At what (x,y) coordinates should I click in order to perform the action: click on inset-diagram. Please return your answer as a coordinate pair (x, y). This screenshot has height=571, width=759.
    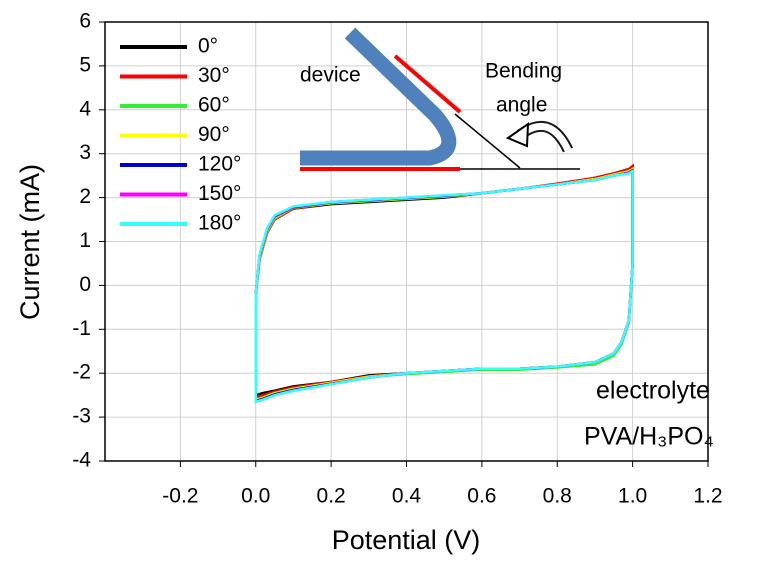
    Looking at the image, I should click on (440, 99).